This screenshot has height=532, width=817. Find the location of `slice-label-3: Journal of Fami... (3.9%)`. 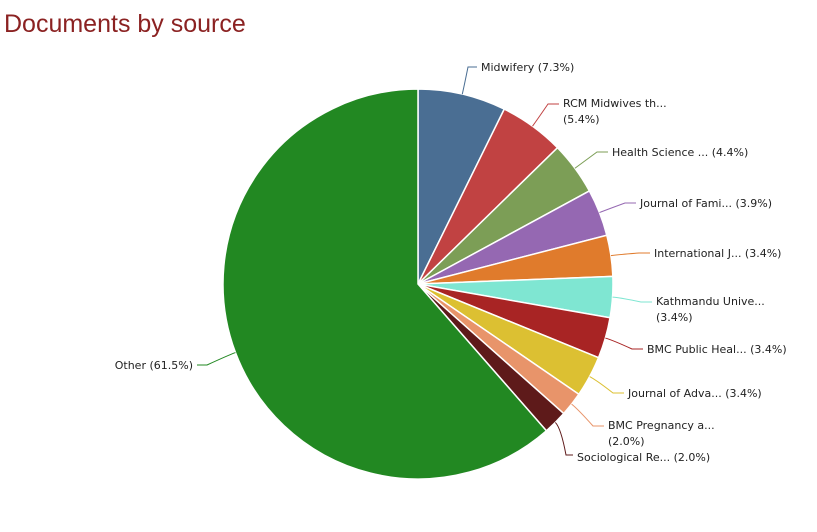

slice-label-3: Journal of Fami... (3.9%) is located at coordinates (705, 203).